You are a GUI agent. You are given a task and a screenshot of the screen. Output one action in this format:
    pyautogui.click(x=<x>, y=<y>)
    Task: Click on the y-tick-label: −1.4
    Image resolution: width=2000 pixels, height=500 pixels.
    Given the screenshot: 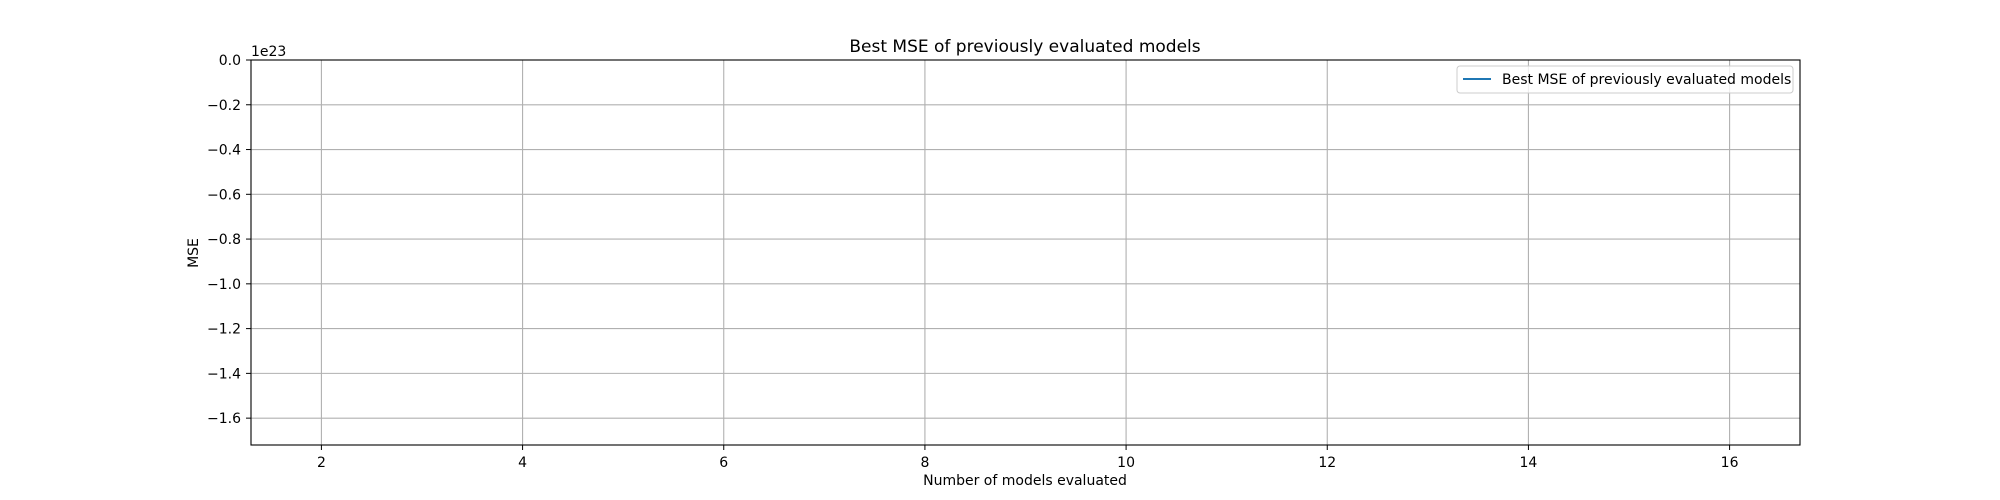 What is the action you would take?
    pyautogui.click(x=224, y=374)
    